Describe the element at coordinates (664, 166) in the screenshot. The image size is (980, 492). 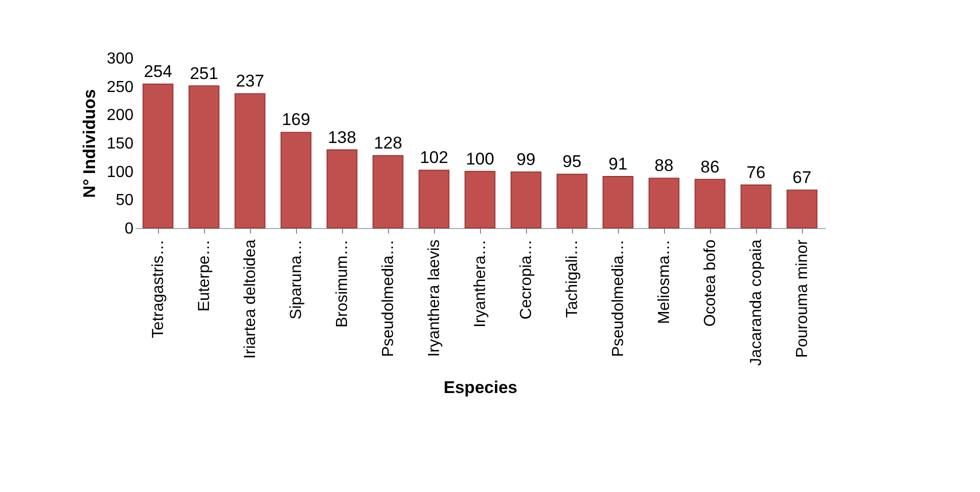
I see `data-label: 88` at that location.